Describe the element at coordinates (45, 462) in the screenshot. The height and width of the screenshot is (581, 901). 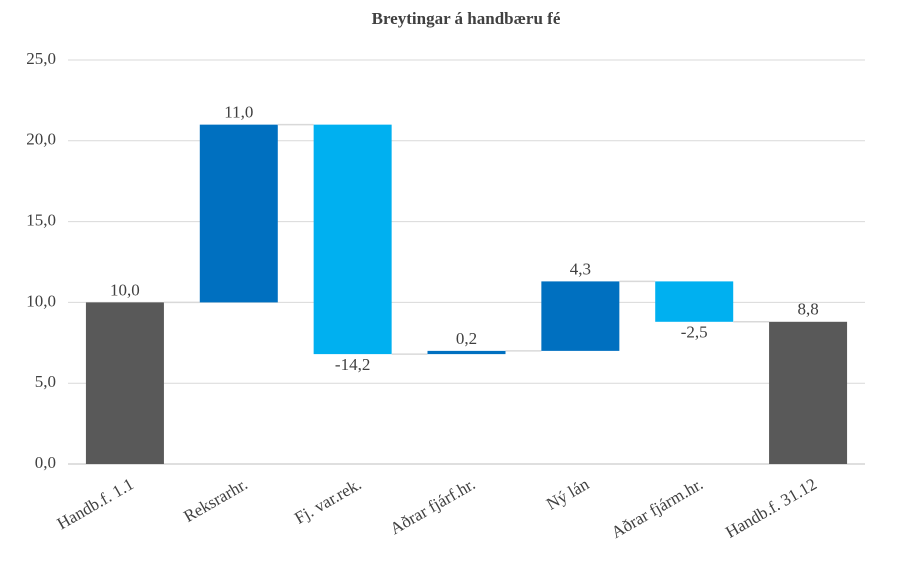
I see `y-tick-label: 0,0` at that location.